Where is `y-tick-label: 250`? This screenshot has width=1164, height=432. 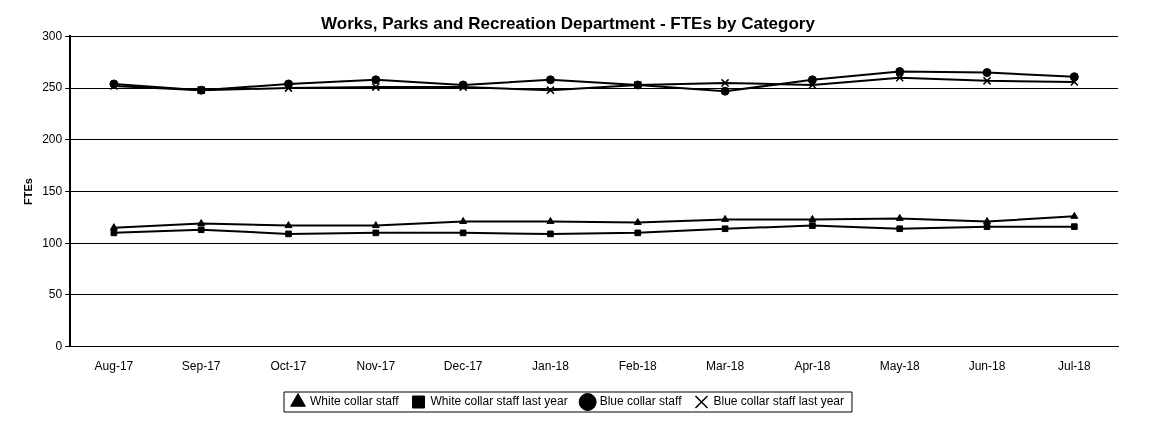
y-tick-label: 250 is located at coordinates (52, 87).